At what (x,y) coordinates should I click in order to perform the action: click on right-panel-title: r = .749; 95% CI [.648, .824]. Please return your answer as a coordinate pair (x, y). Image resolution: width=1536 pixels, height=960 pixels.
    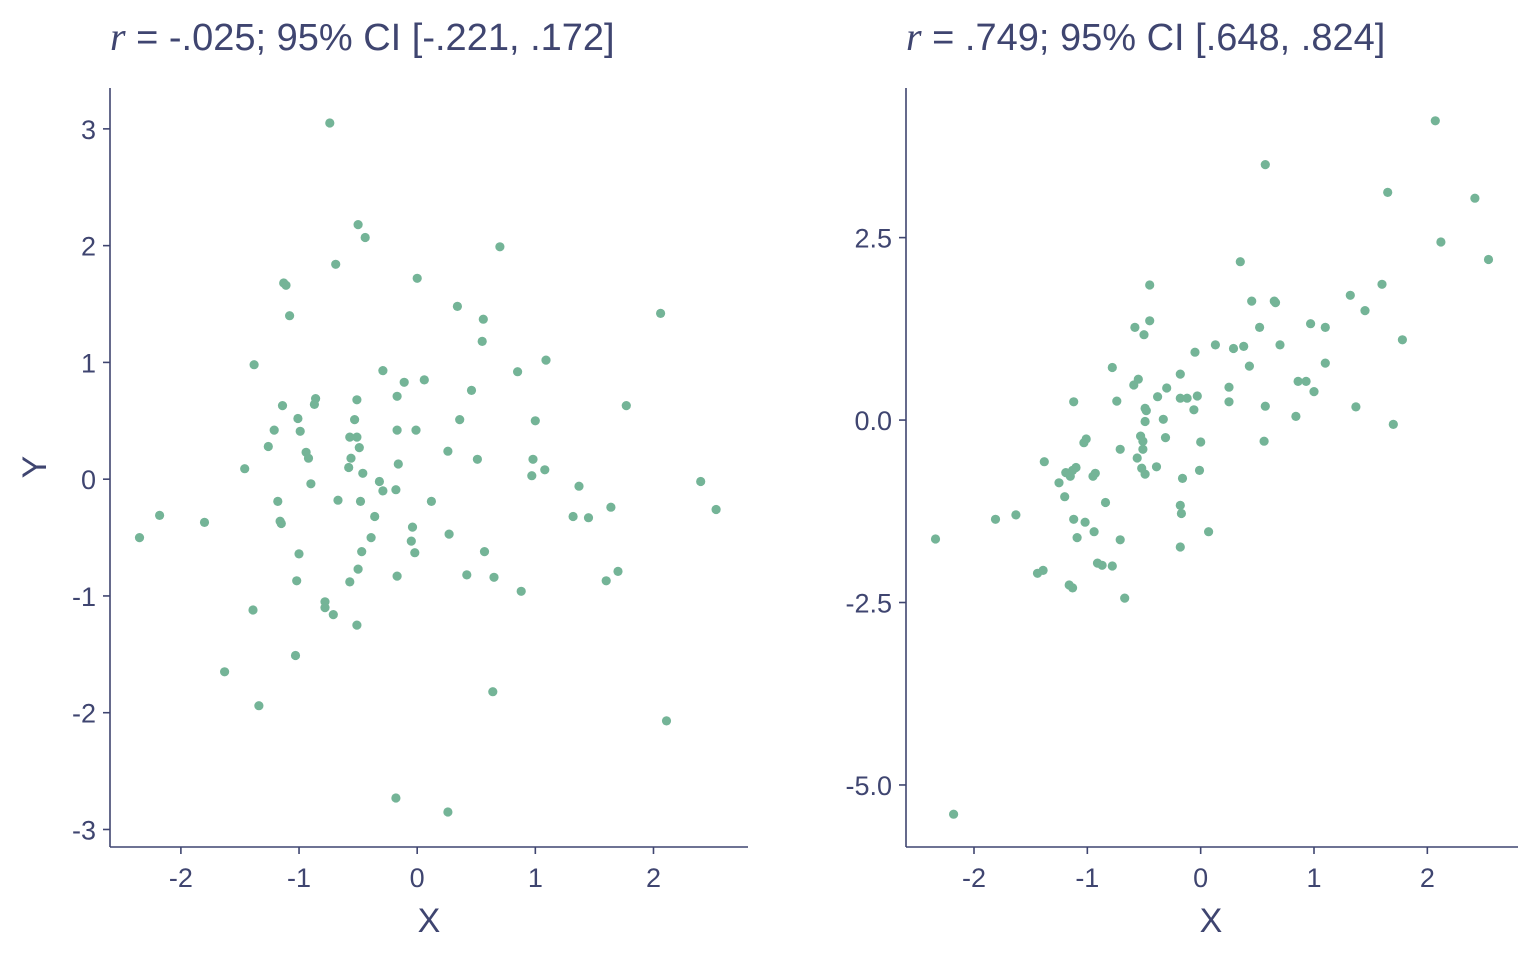
    Looking at the image, I should click on (1145, 36).